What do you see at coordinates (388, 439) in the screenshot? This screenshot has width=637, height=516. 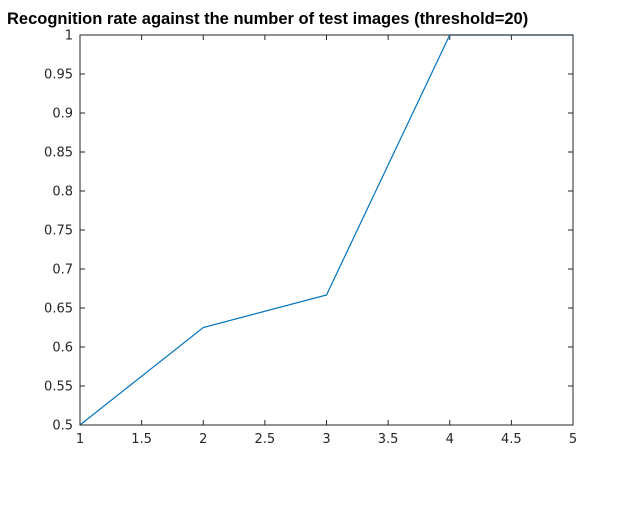 I see `x-tick-label: 3.5` at bounding box center [388, 439].